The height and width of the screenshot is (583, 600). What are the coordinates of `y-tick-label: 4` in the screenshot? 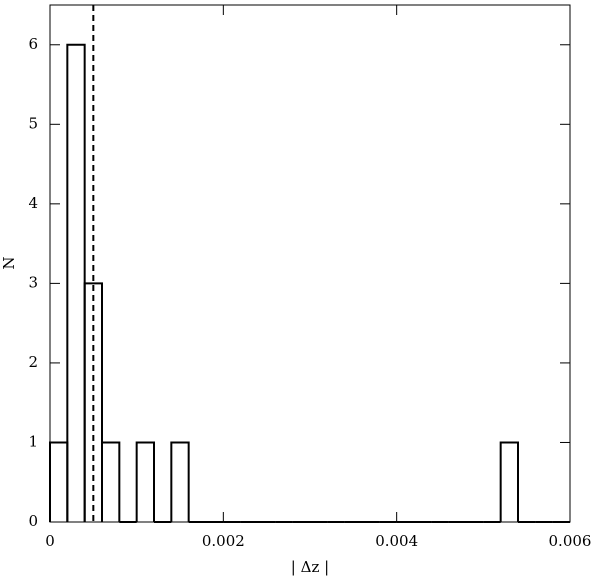 It's located at (33, 203).